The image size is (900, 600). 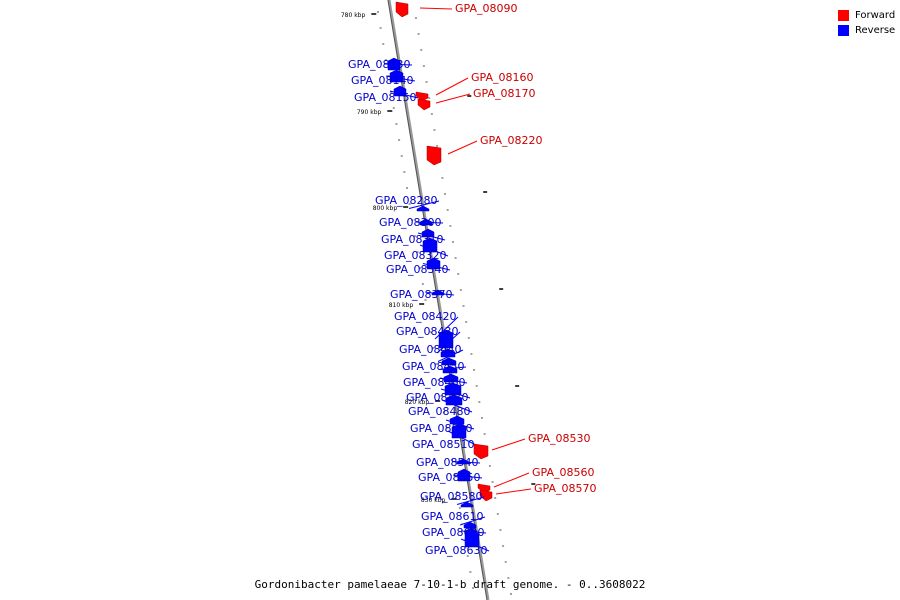 I want to click on gene-feature: GPA_08320, so click(x=416, y=249).